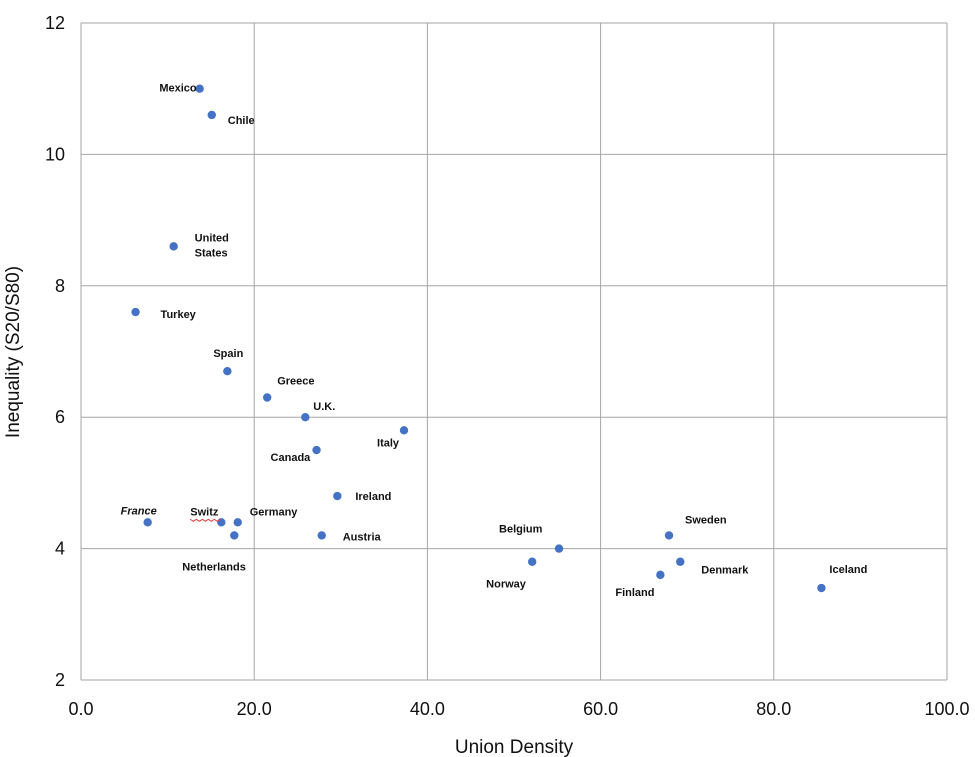 This screenshot has height=757, width=975. What do you see at coordinates (228, 354) in the screenshot?
I see `point-label: Spain` at bounding box center [228, 354].